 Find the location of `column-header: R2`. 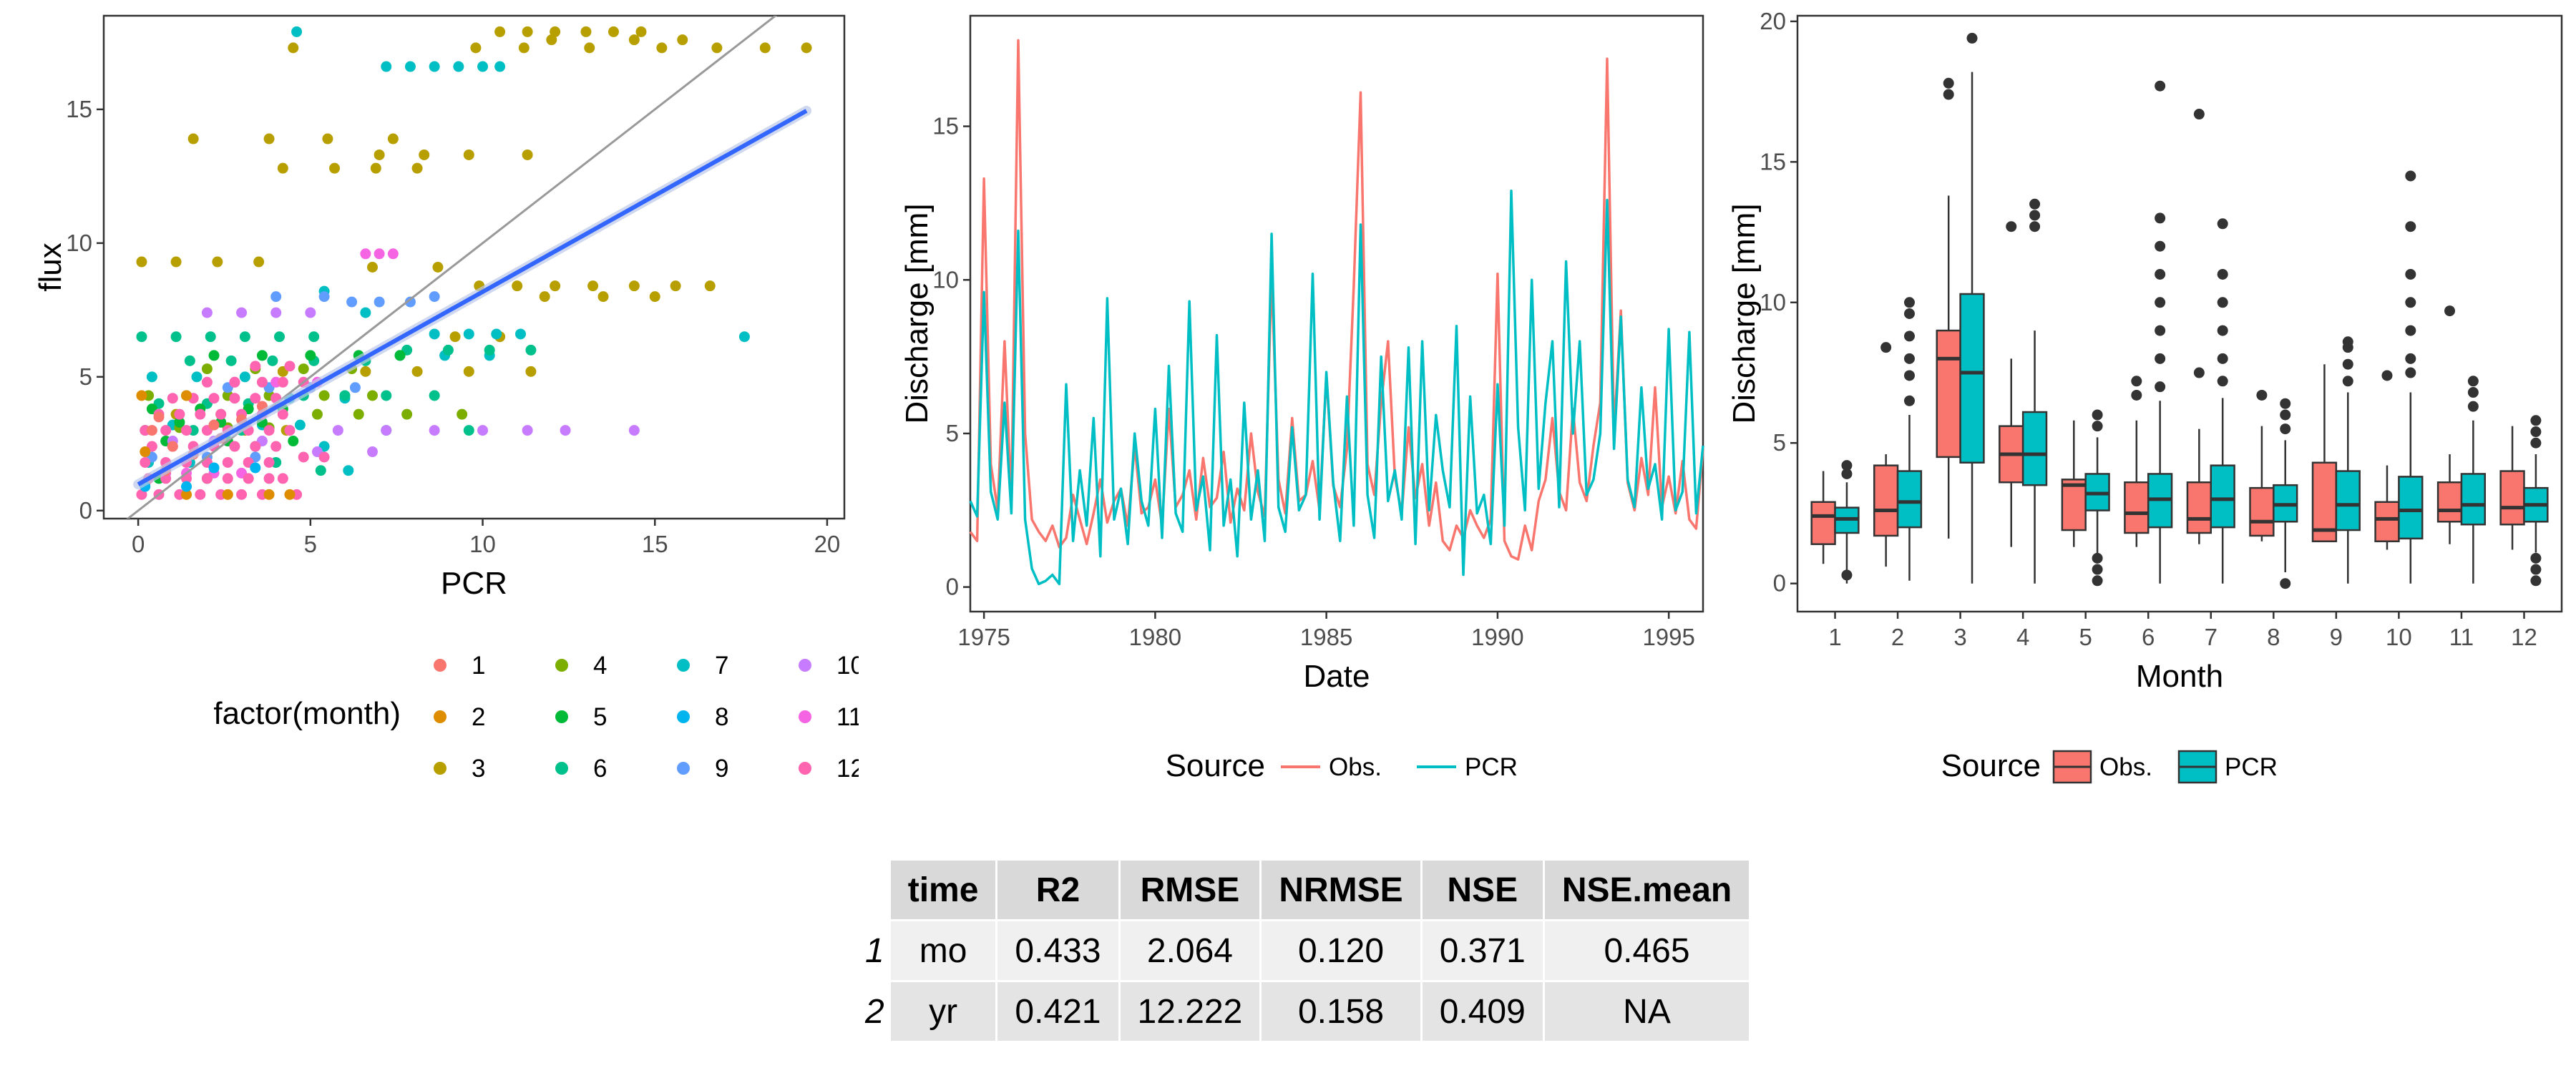

column-header: R2 is located at coordinates (1058, 890).